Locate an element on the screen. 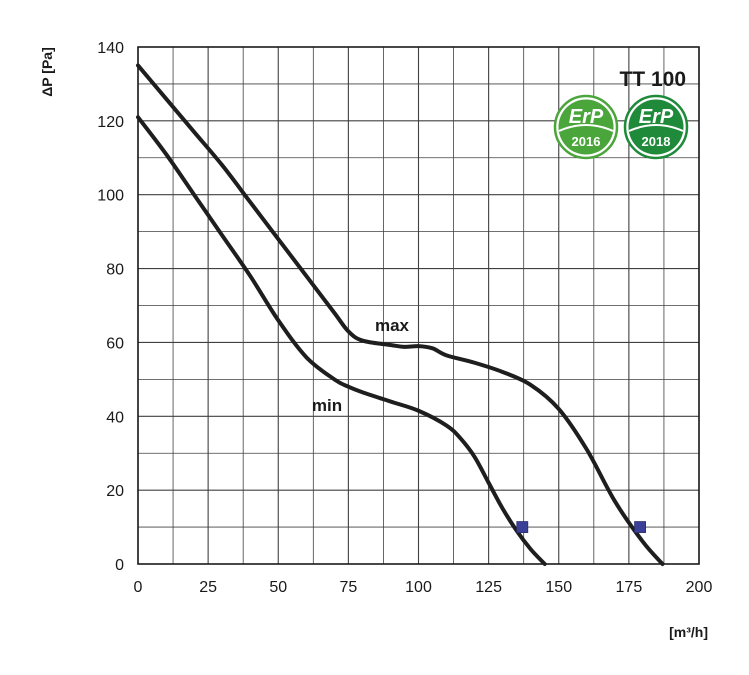  erp-2018-badge-icon: ErP 2018 is located at coordinates (656, 127).